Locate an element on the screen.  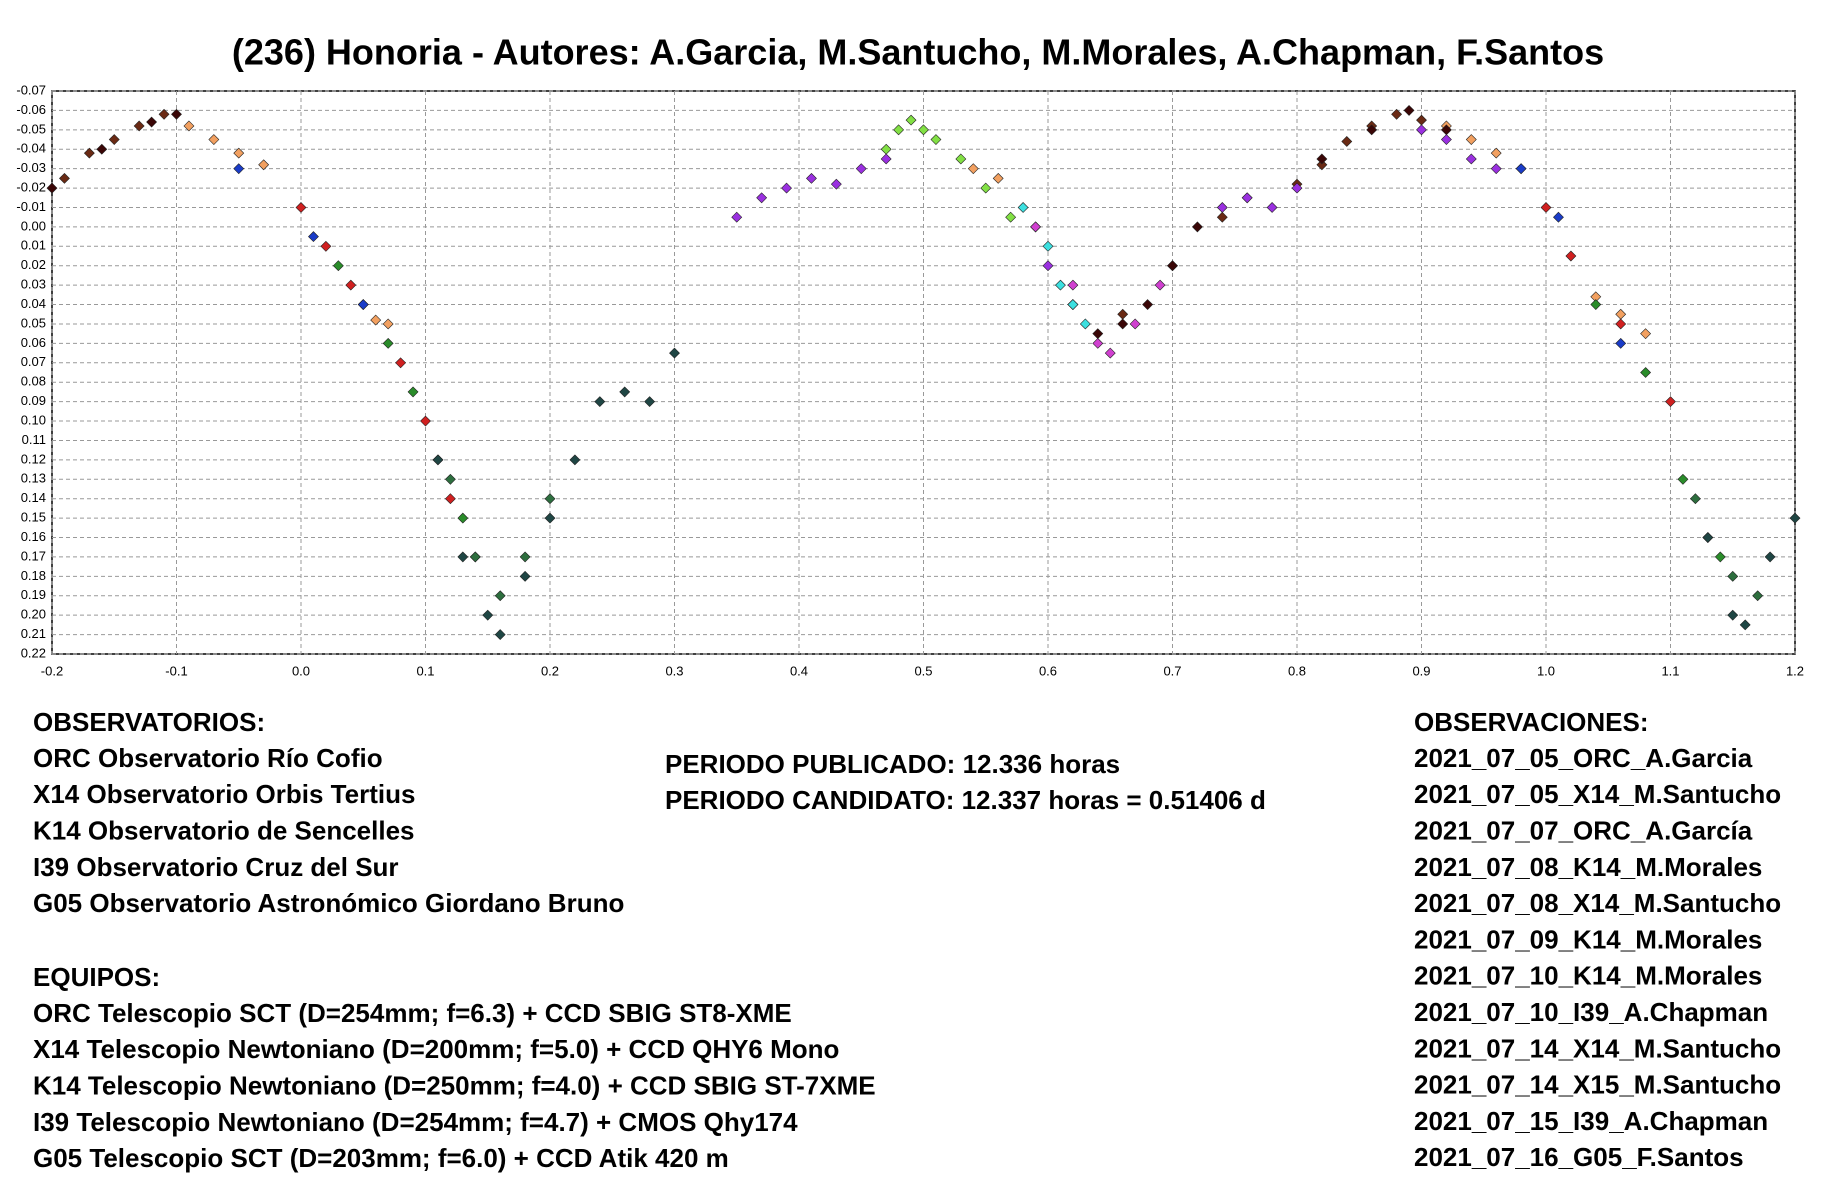
y-tick-label: 0.17 is located at coordinates (33, 555).